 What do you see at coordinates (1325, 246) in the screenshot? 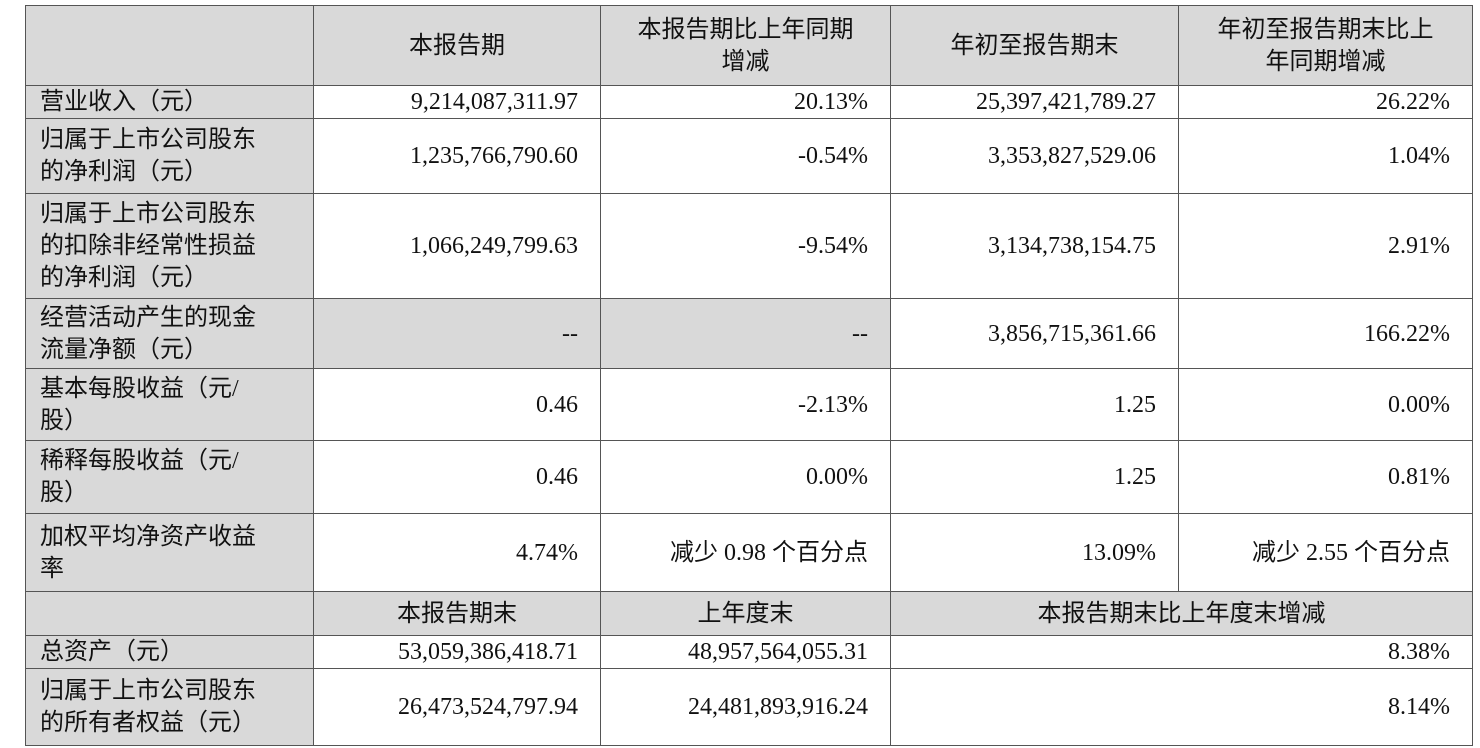
I see `cell: 2.91%` at bounding box center [1325, 246].